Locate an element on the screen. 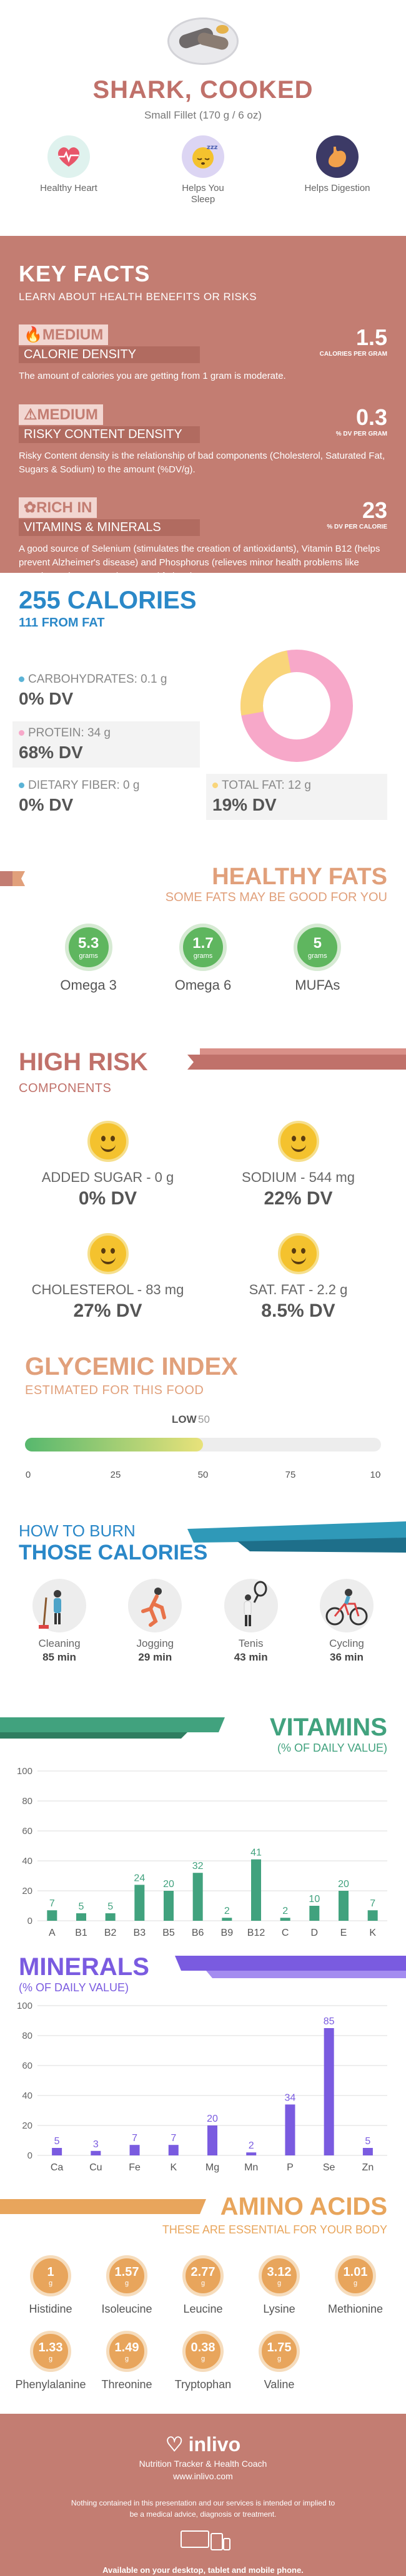 The width and height of the screenshot is (406, 2576). minerals-title: MINERALS is located at coordinates (84, 1967).